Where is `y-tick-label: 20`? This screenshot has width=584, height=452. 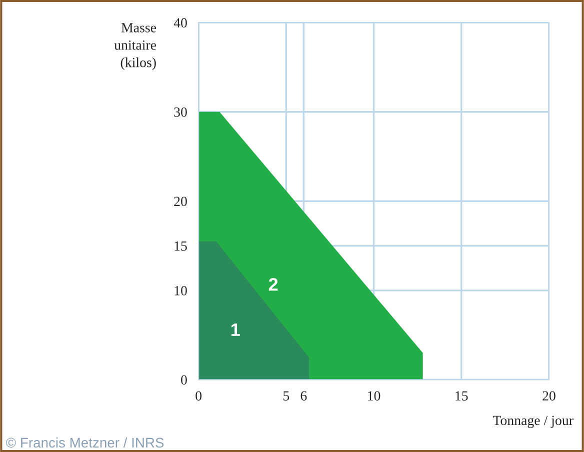
y-tick-label: 20 is located at coordinates (180, 201).